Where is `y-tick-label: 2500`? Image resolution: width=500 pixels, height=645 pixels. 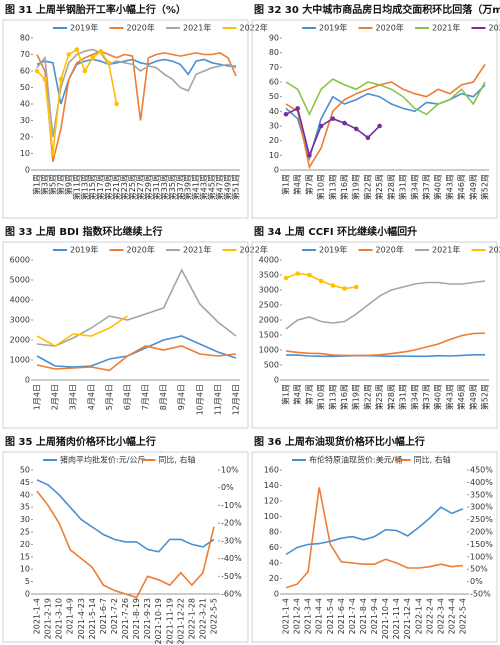
y-tick-label: 2500 is located at coordinates (269, 305).